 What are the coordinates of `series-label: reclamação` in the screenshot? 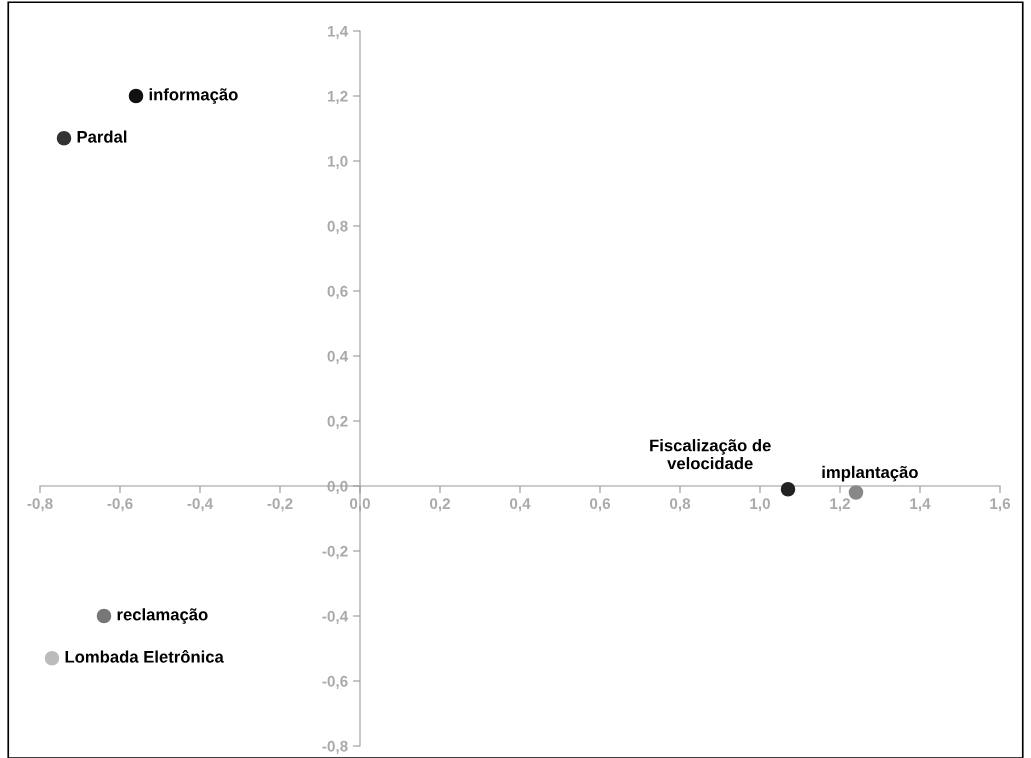 It's located at (162, 616).